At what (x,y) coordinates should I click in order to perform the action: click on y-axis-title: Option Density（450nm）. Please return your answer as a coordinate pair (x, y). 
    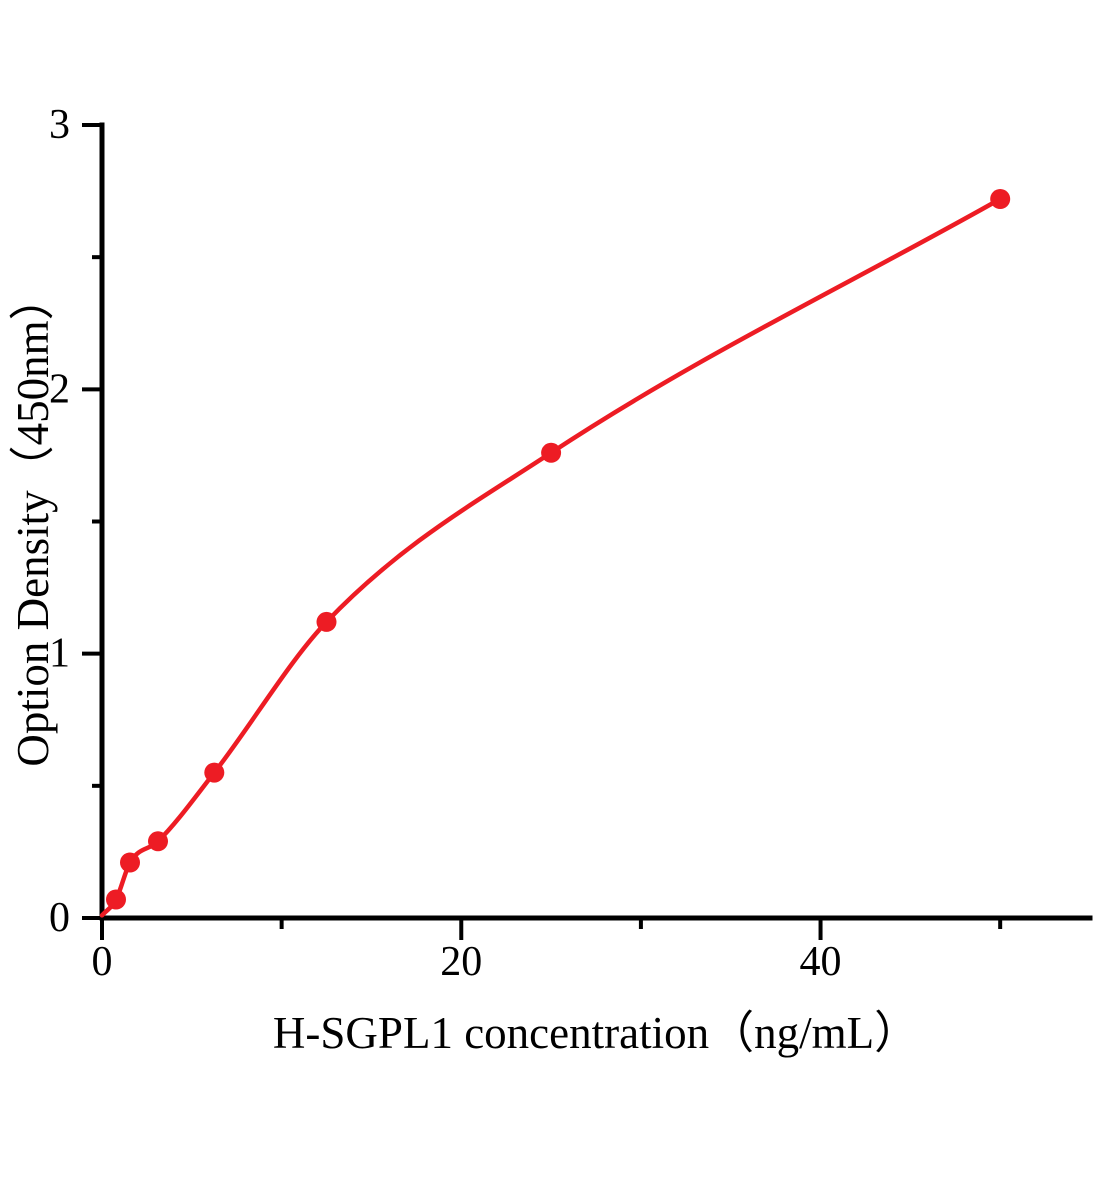
    Looking at the image, I should click on (33, 520).